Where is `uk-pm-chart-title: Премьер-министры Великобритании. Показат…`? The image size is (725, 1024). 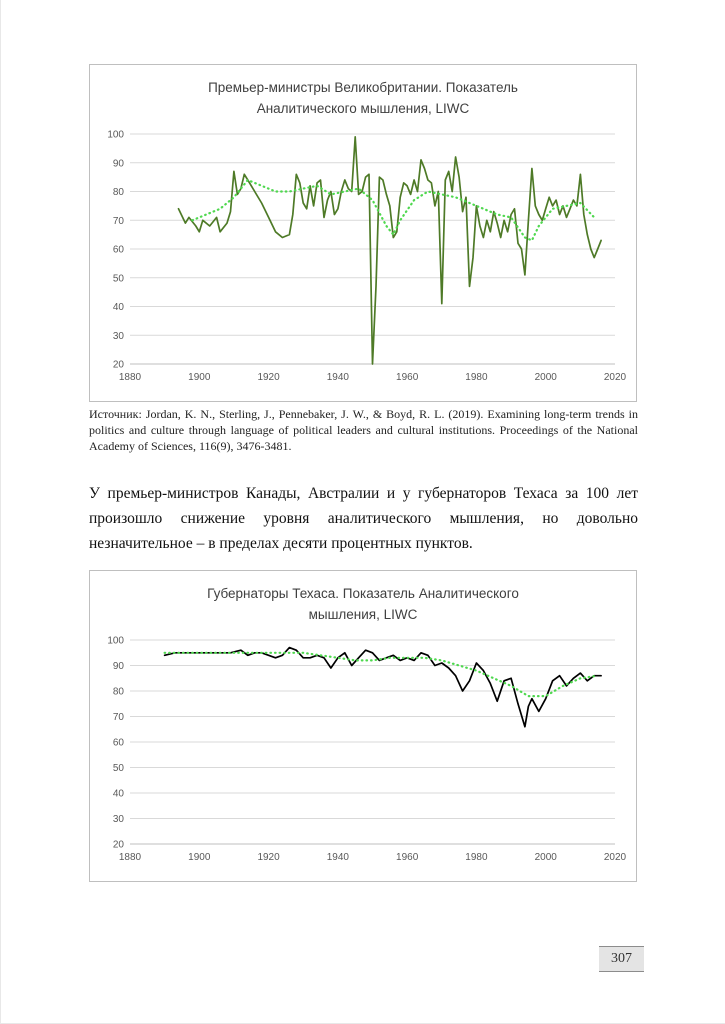 uk-pm-chart-title: Премьер-министры Великобритании. Показат… is located at coordinates (363, 98).